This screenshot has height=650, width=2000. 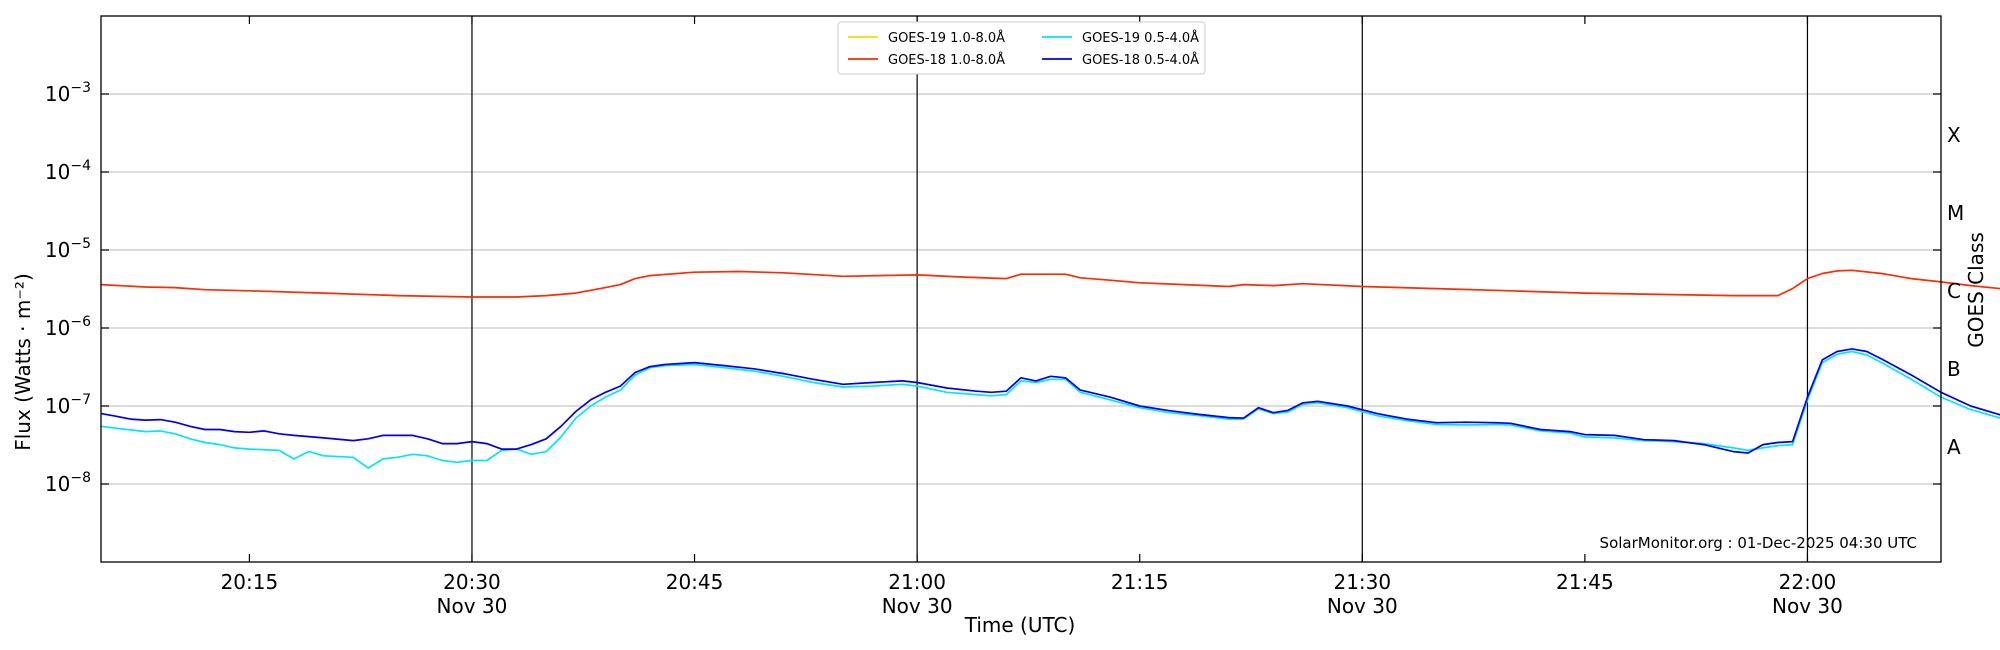 I want to click on right-axis-title: GOES Class, so click(x=1976, y=290).